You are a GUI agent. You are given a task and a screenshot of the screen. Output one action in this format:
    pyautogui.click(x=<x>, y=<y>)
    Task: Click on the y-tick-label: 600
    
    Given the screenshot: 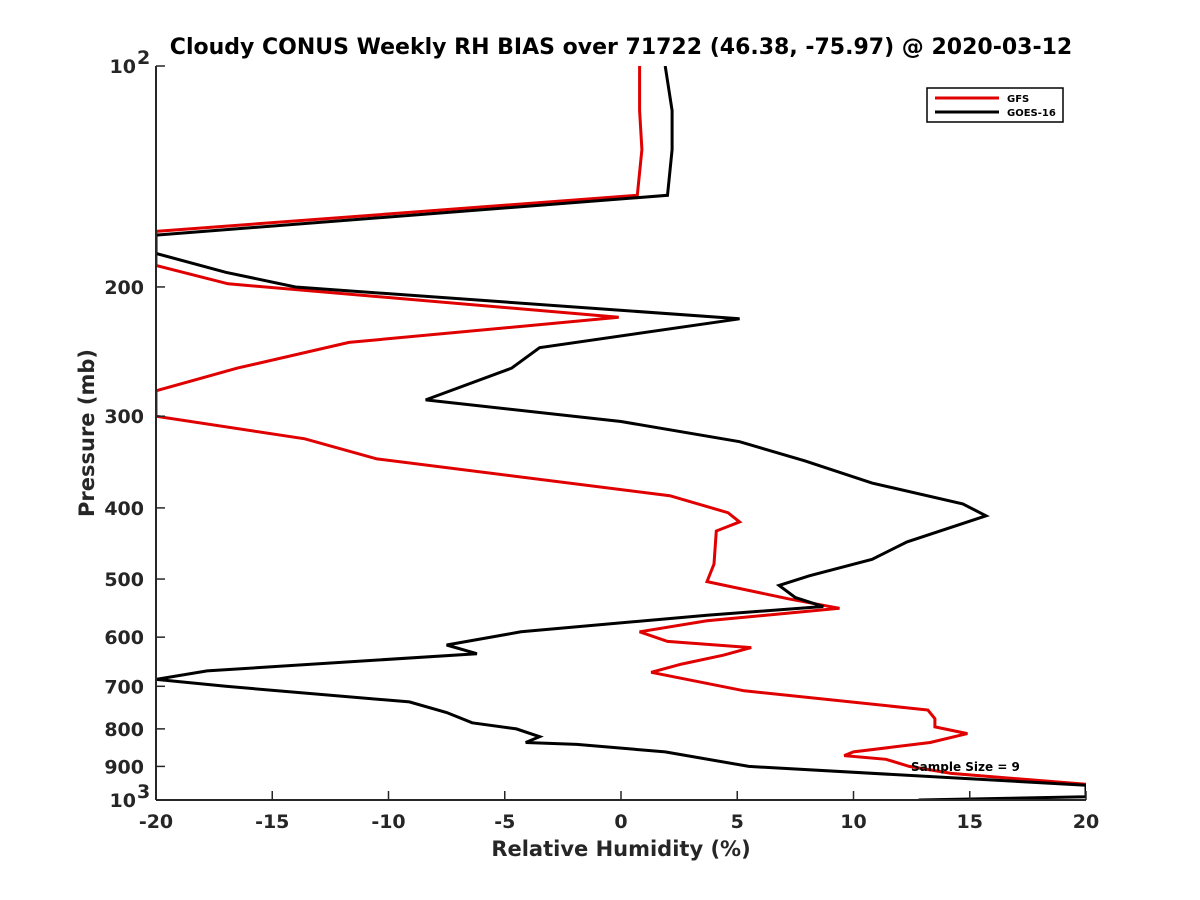 What is the action you would take?
    pyautogui.click(x=124, y=638)
    